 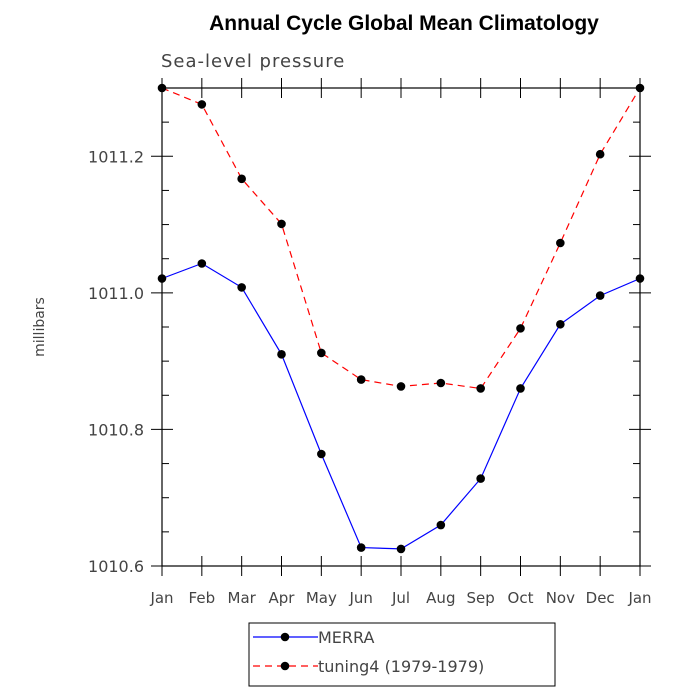 I want to click on legend-label-merra: MERRA, so click(x=346, y=637).